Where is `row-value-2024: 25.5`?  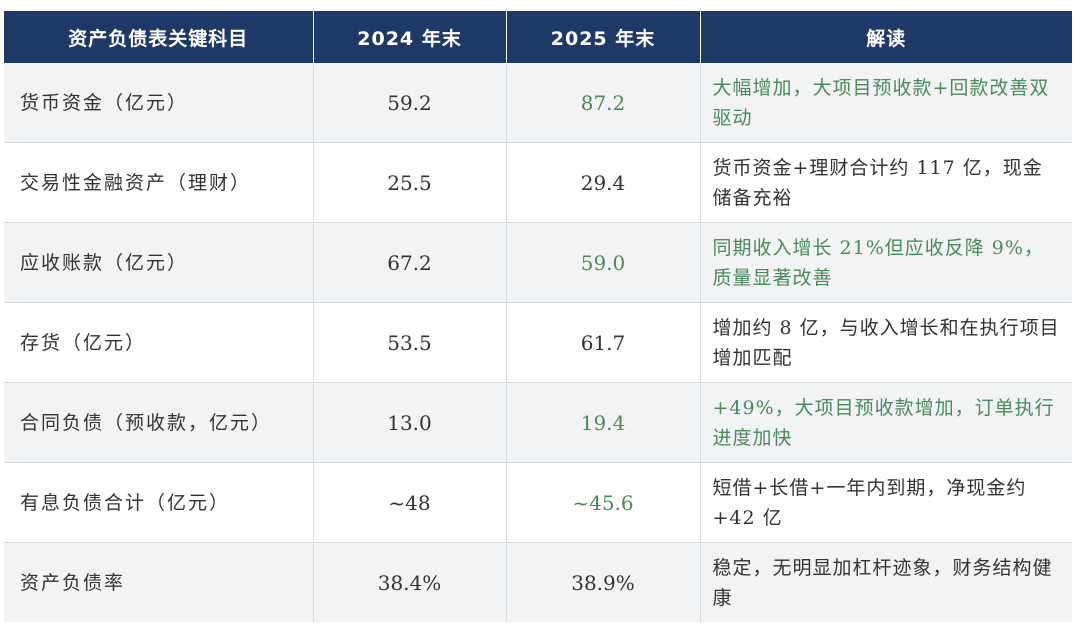
row-value-2024: 25.5 is located at coordinates (410, 182).